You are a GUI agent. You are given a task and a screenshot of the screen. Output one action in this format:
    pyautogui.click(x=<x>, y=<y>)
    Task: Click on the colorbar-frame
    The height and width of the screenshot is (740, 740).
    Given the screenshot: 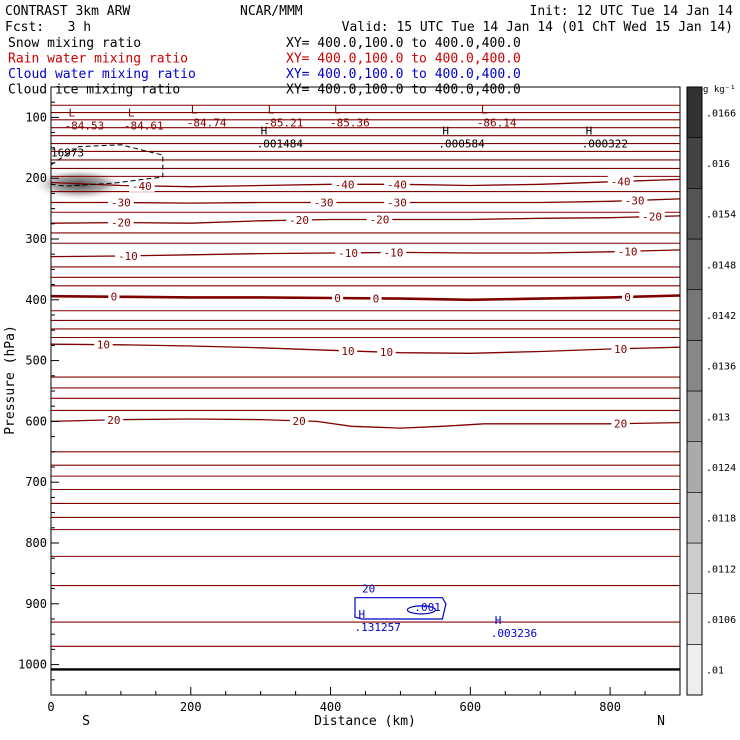 What is the action you would take?
    pyautogui.click(x=694, y=391)
    